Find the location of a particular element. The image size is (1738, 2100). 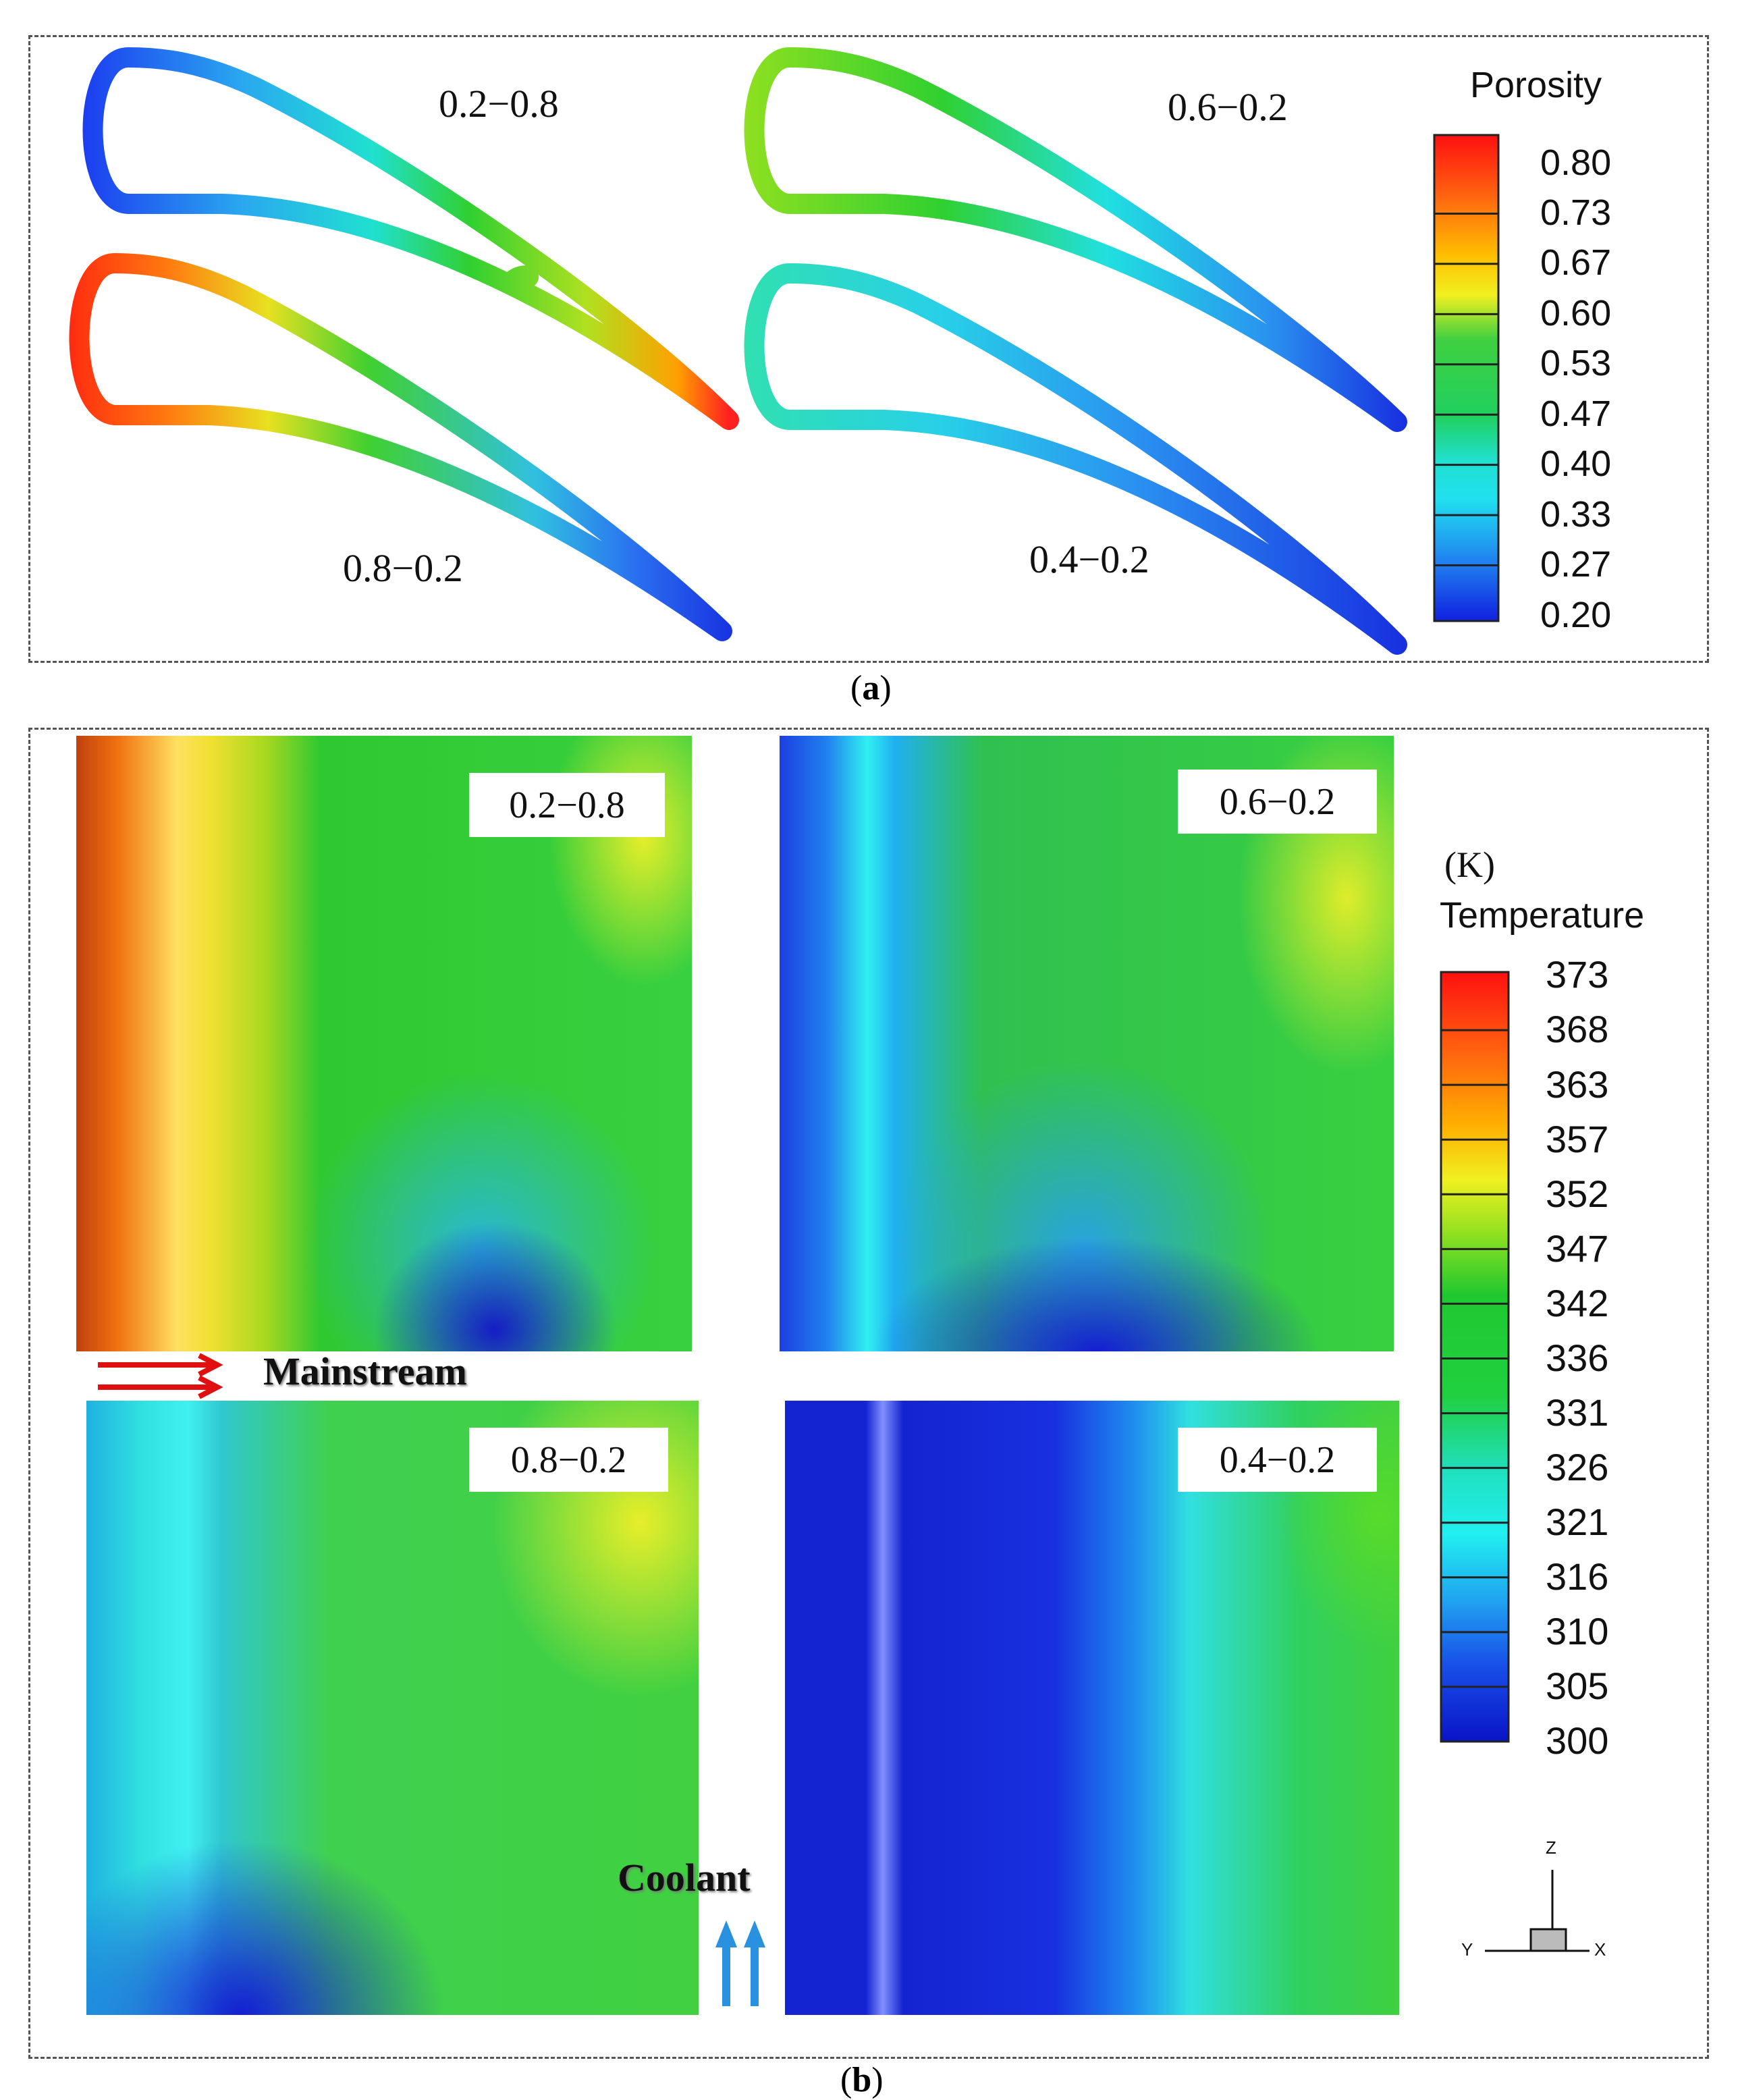

coolant-arrow-icon is located at coordinates (740, 1963).